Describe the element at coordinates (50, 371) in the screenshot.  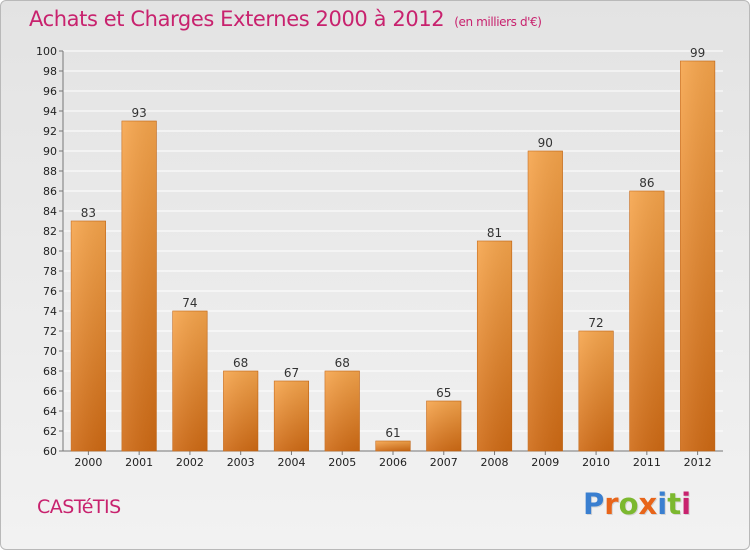
I see `y-tick-label: 68` at that location.